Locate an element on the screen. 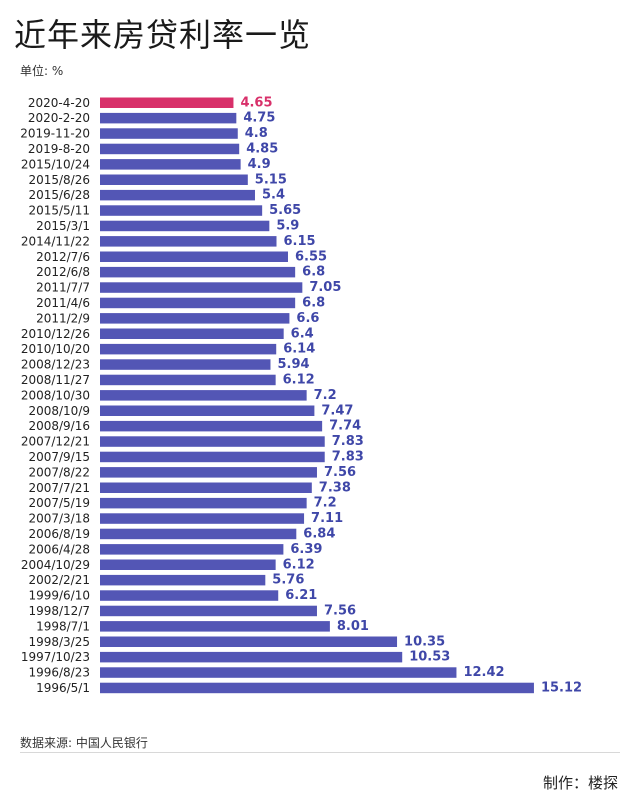  category-label: 2007/8/22 is located at coordinates (59, 472).